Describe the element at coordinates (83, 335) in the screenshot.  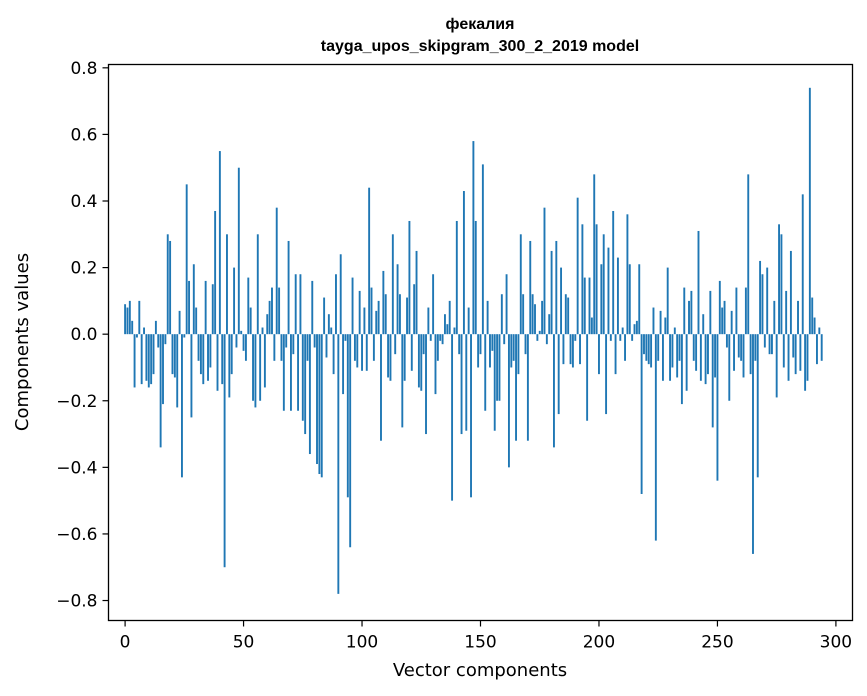
I see `y-tick-label: 0.0` at that location.